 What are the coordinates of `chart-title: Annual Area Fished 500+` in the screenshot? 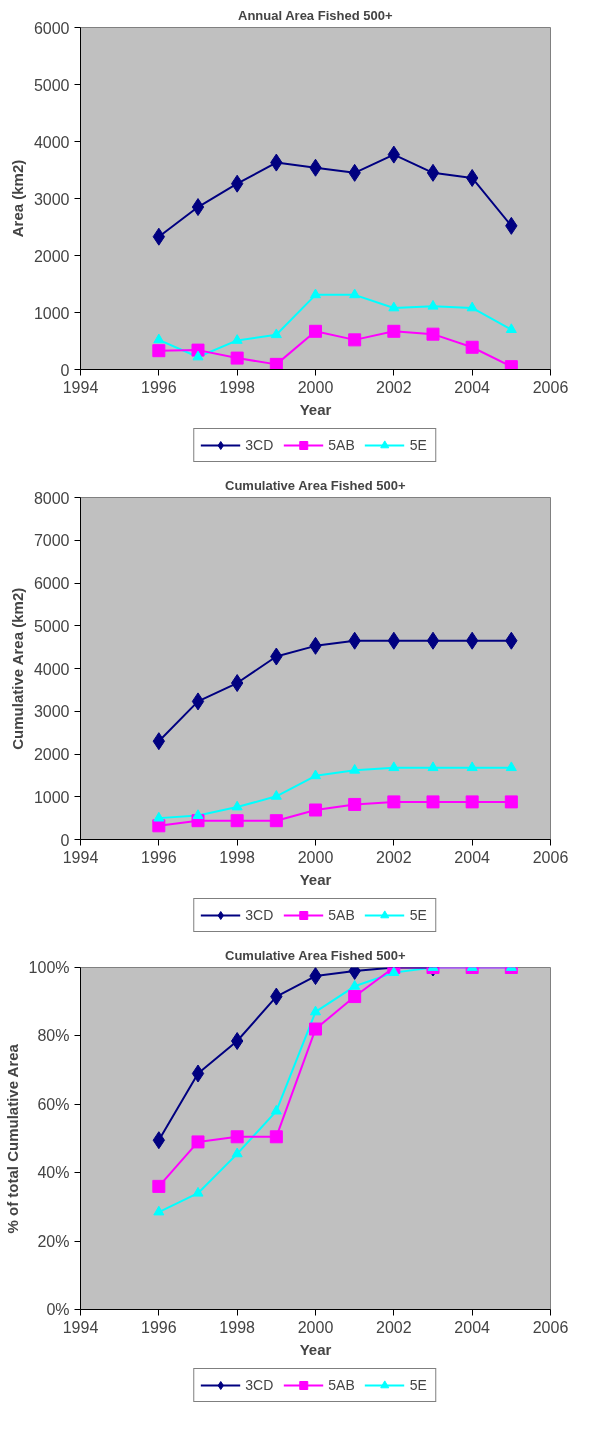 It's located at (315, 15).